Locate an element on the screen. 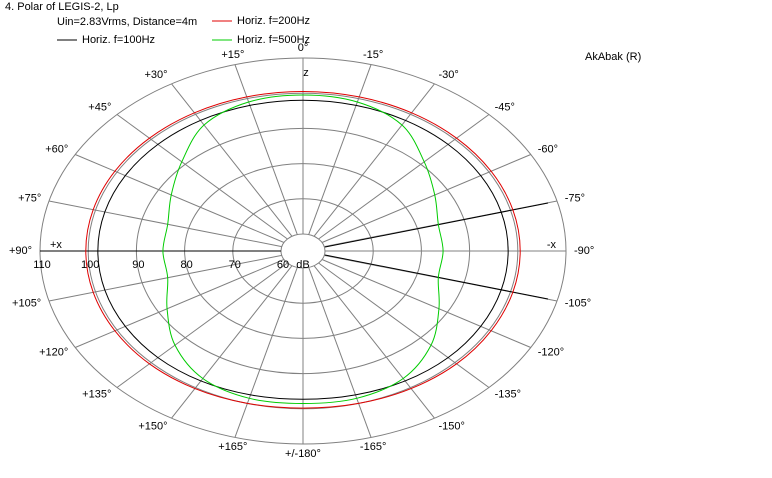 The width and height of the screenshot is (772, 478). angle-label: -15° is located at coordinates (373, 55).